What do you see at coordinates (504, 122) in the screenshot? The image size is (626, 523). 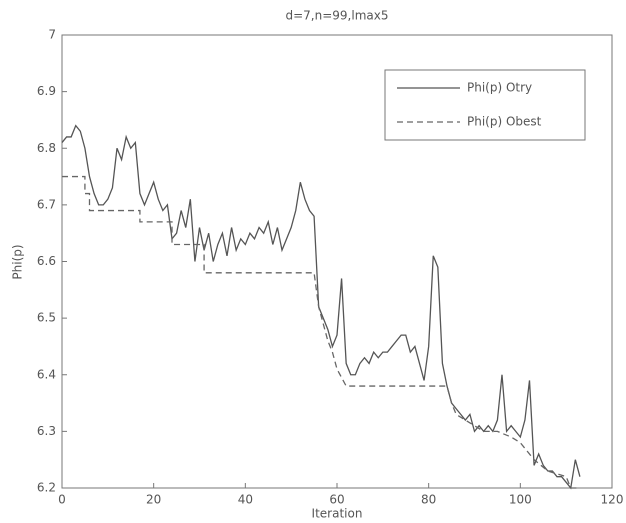 I see `legend-label: Phi(p) Obest` at bounding box center [504, 122].